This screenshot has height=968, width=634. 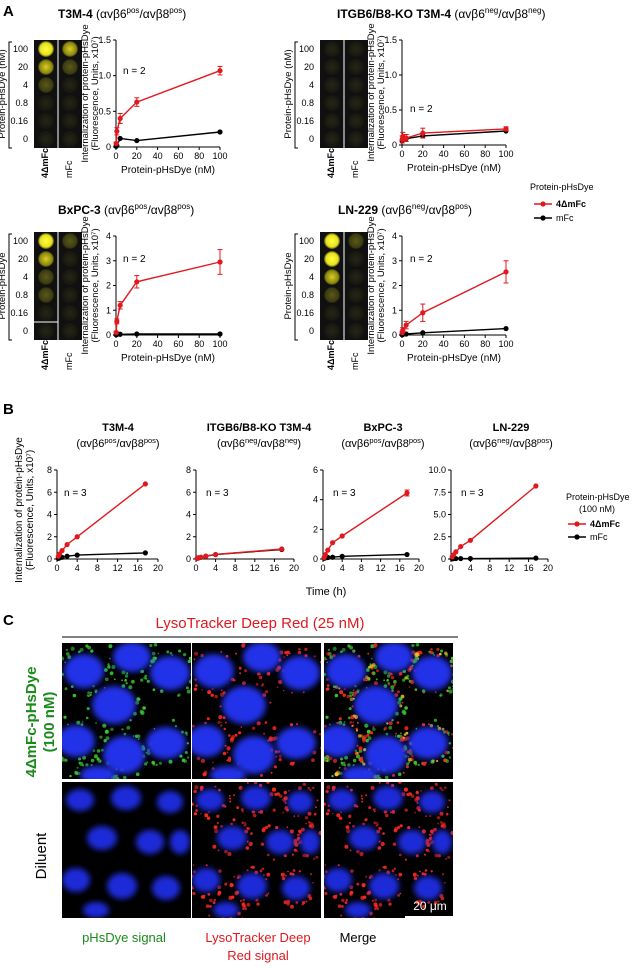 I want to click on panelB-xlabel: Time (h), so click(x=326, y=592).